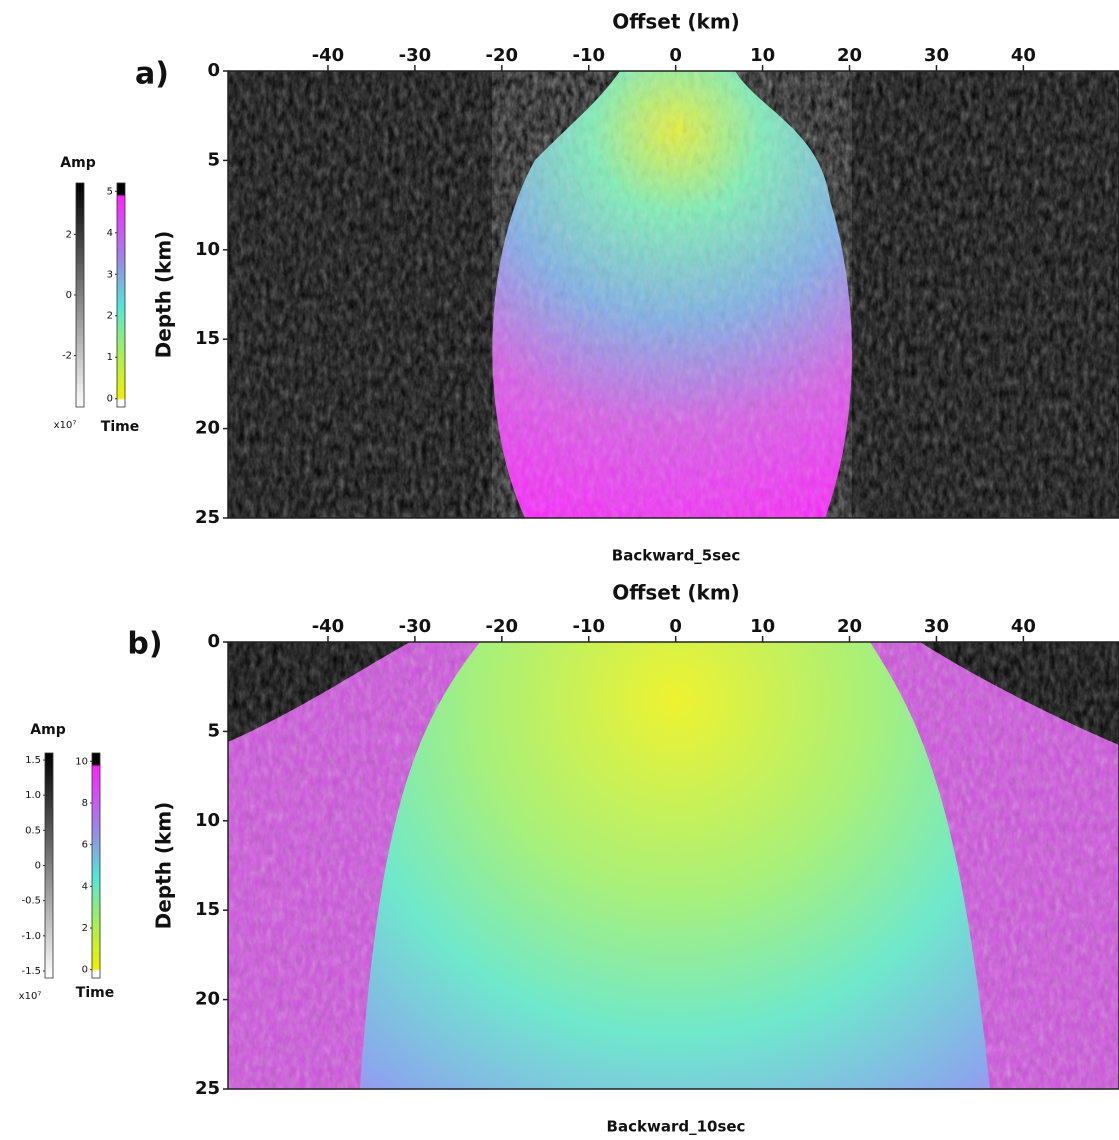  What do you see at coordinates (85, 803) in the screenshot?
I see `colorbar-tick-label: 8` at bounding box center [85, 803].